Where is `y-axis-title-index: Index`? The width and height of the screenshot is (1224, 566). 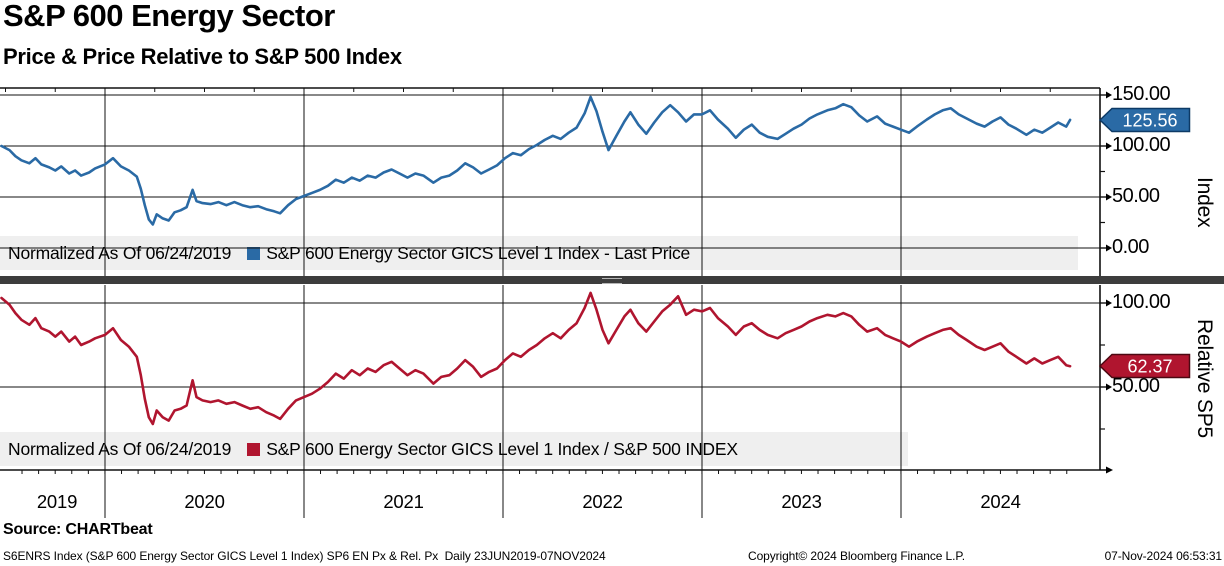
y-axis-title-index: Index is located at coordinates (1204, 202).